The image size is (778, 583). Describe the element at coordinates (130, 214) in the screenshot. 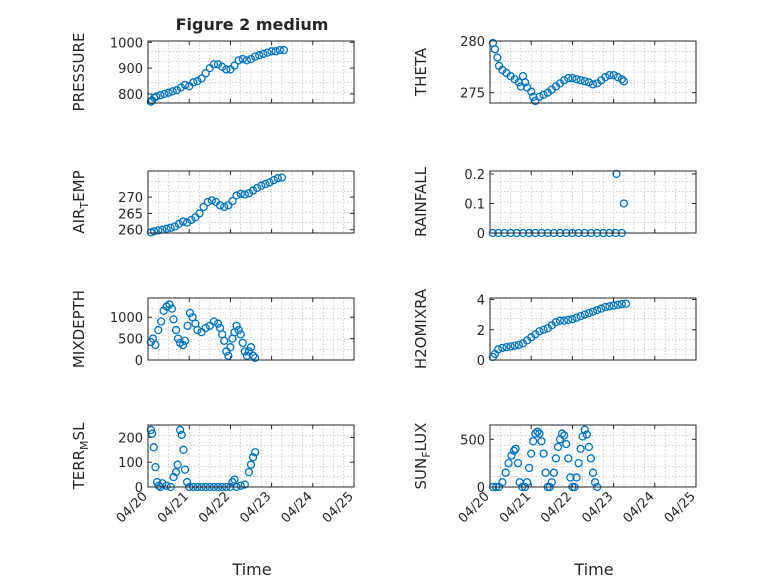

I see `y-tick-label: 265` at that location.